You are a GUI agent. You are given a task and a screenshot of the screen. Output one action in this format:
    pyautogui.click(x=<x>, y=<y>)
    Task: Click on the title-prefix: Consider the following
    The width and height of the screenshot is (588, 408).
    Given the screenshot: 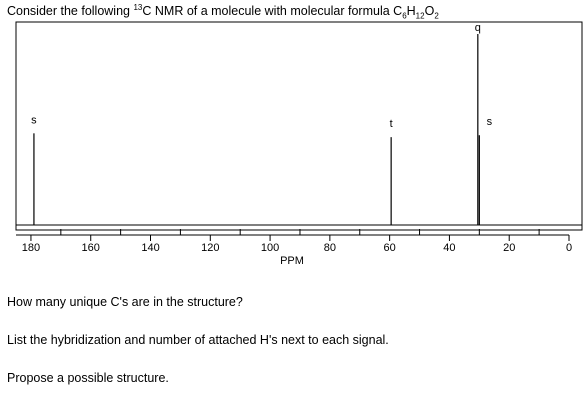 What is the action you would take?
    pyautogui.click(x=70, y=11)
    